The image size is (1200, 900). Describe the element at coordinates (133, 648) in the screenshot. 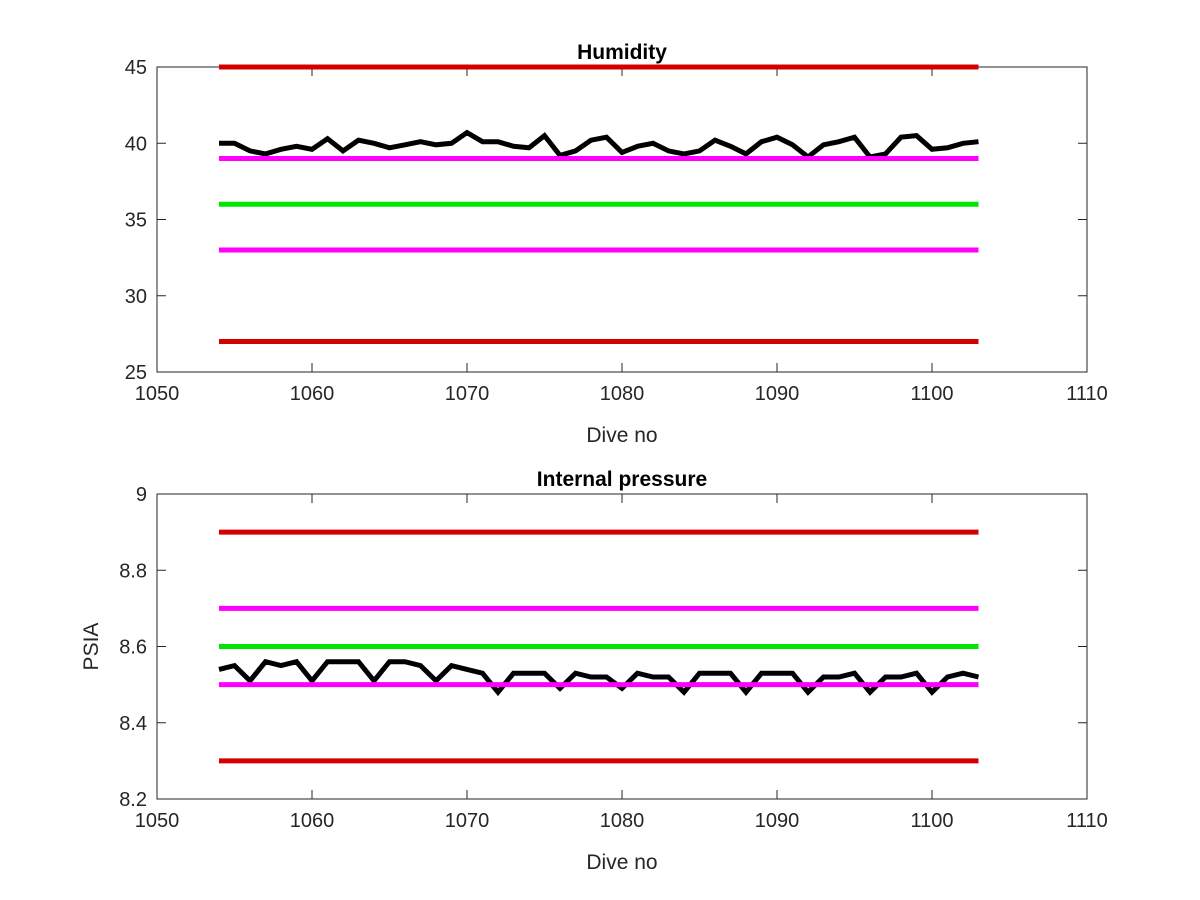

I see `y-tick-label: 8.6` at that location.